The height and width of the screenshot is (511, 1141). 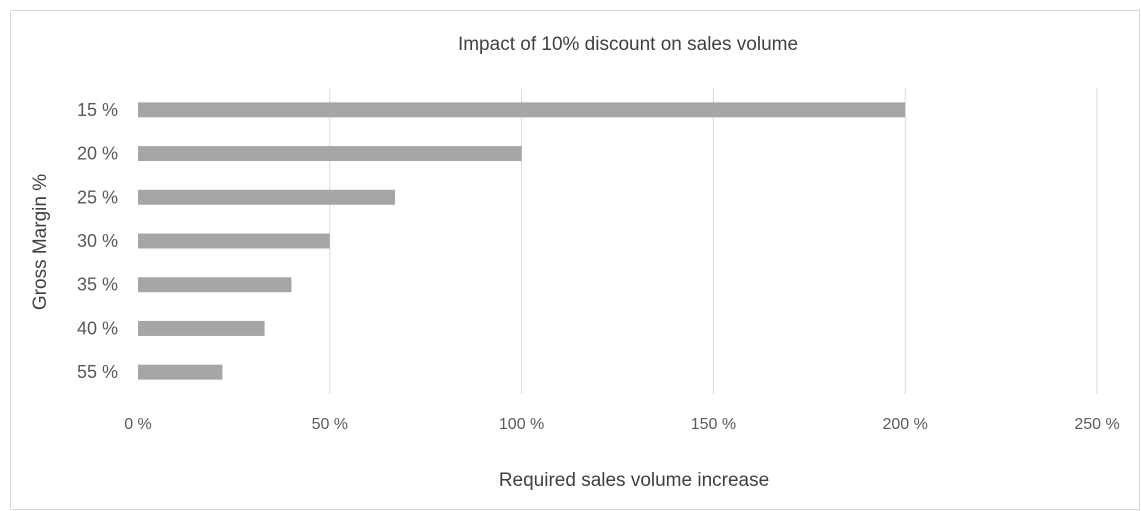 I want to click on category-label-20: 20 %, so click(x=97, y=154).